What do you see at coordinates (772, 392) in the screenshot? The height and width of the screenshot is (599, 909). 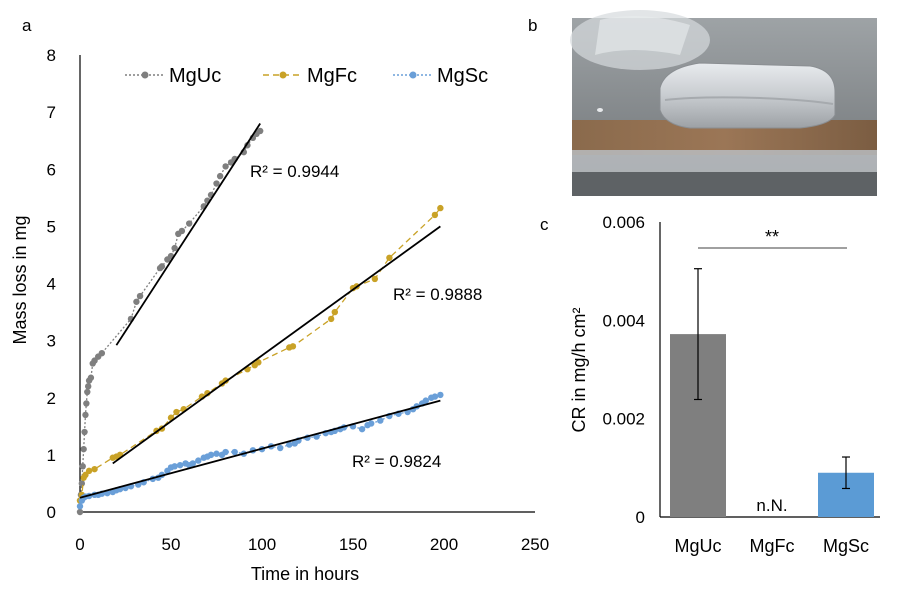 I see `c-bars: n.N.` at bounding box center [772, 392].